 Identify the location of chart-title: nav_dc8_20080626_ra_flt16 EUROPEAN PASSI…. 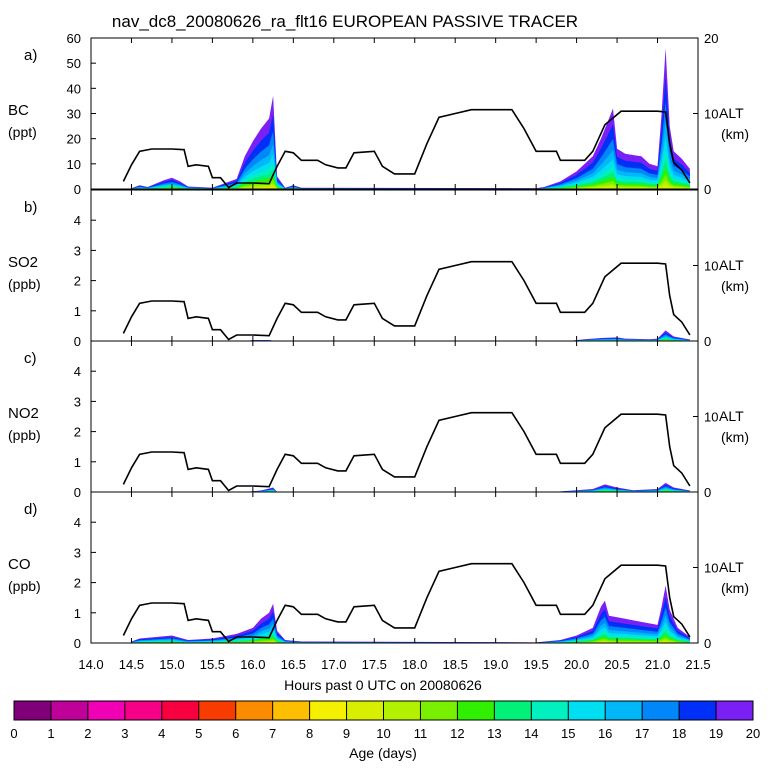
(345, 21).